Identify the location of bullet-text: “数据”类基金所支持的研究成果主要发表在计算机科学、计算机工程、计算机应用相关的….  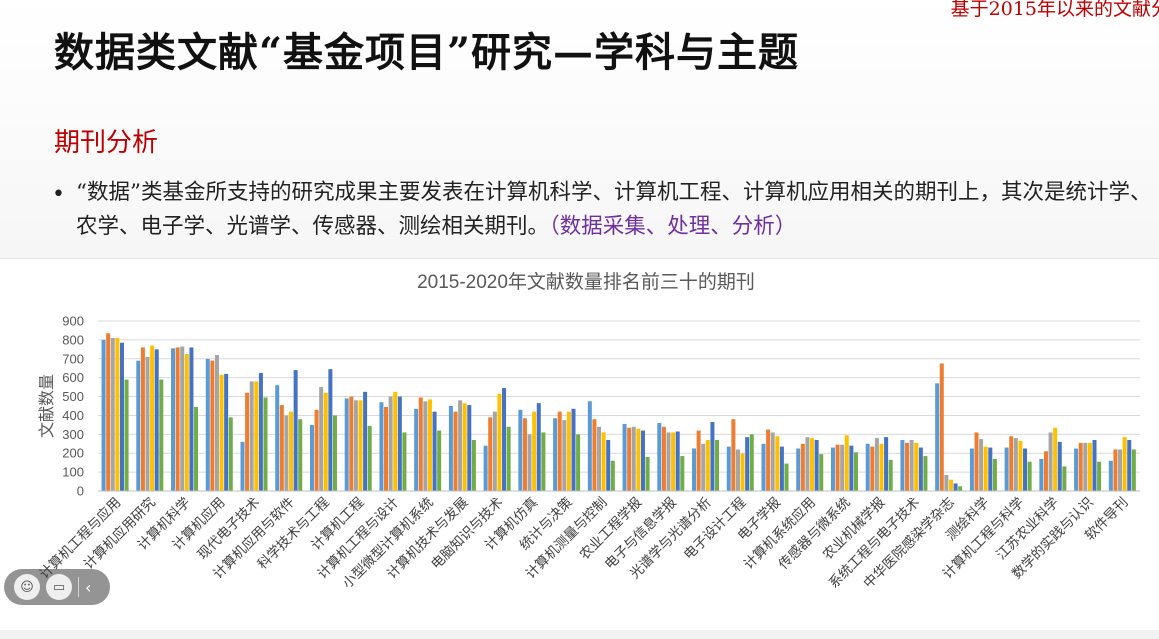
(616, 210).